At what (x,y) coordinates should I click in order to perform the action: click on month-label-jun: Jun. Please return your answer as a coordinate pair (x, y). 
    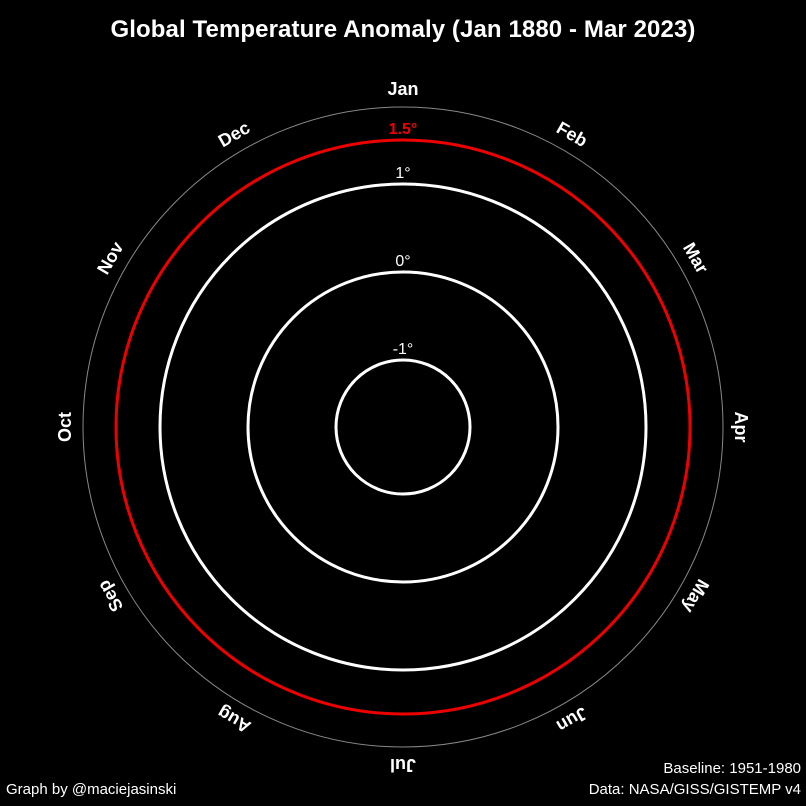
    Looking at the image, I should click on (572, 719).